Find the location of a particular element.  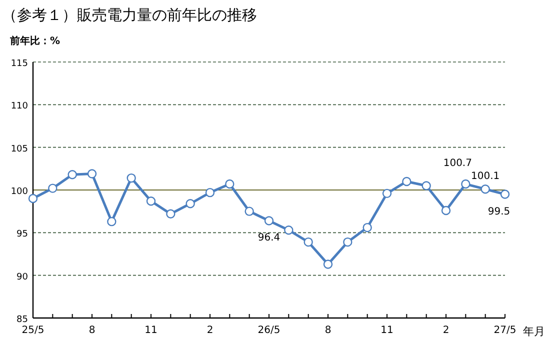

y-tick-label: 95 is located at coordinates (22, 235).